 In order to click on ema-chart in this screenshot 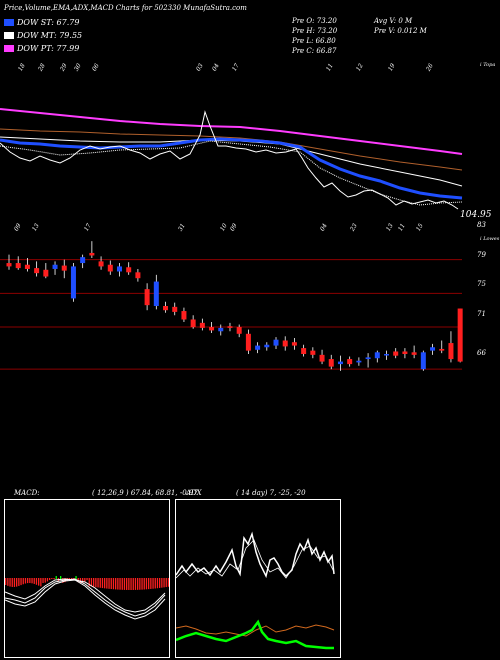, I will do `click(231, 159)`.